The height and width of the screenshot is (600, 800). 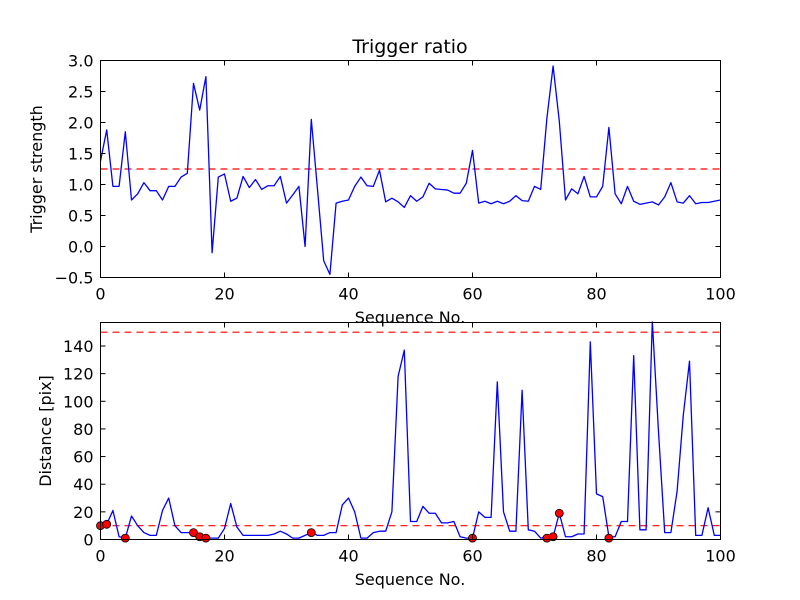 What do you see at coordinates (100, 556) in the screenshot?
I see `distance-xtick-label: 0` at bounding box center [100, 556].